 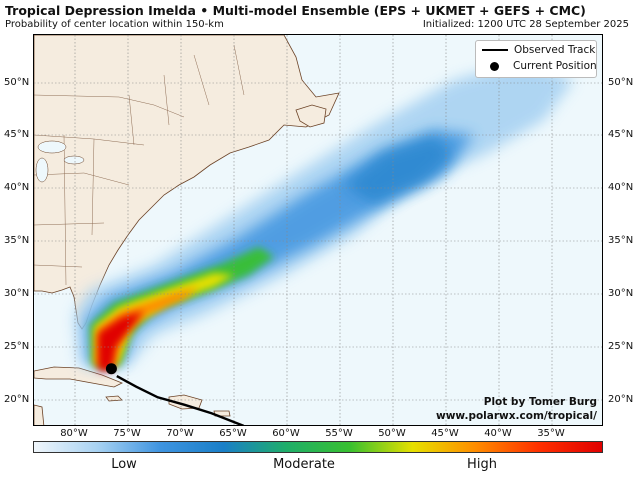 What do you see at coordinates (621, 399) in the screenshot?
I see `lat-label-right: 20°N` at bounding box center [621, 399].